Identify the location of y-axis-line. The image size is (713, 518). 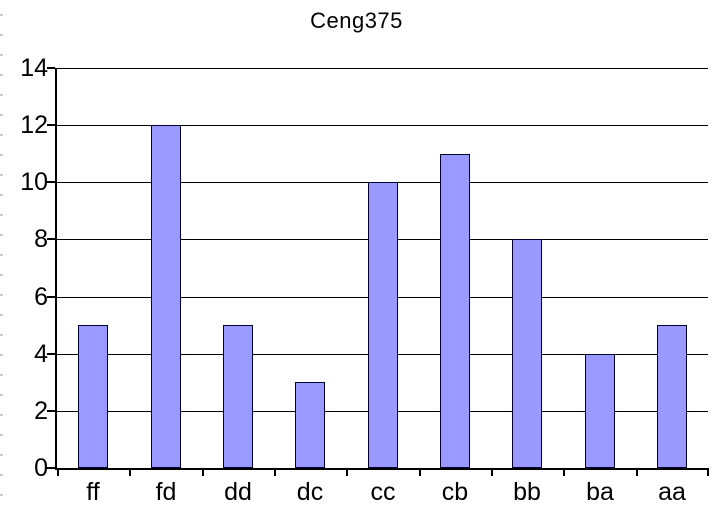
(56, 269).